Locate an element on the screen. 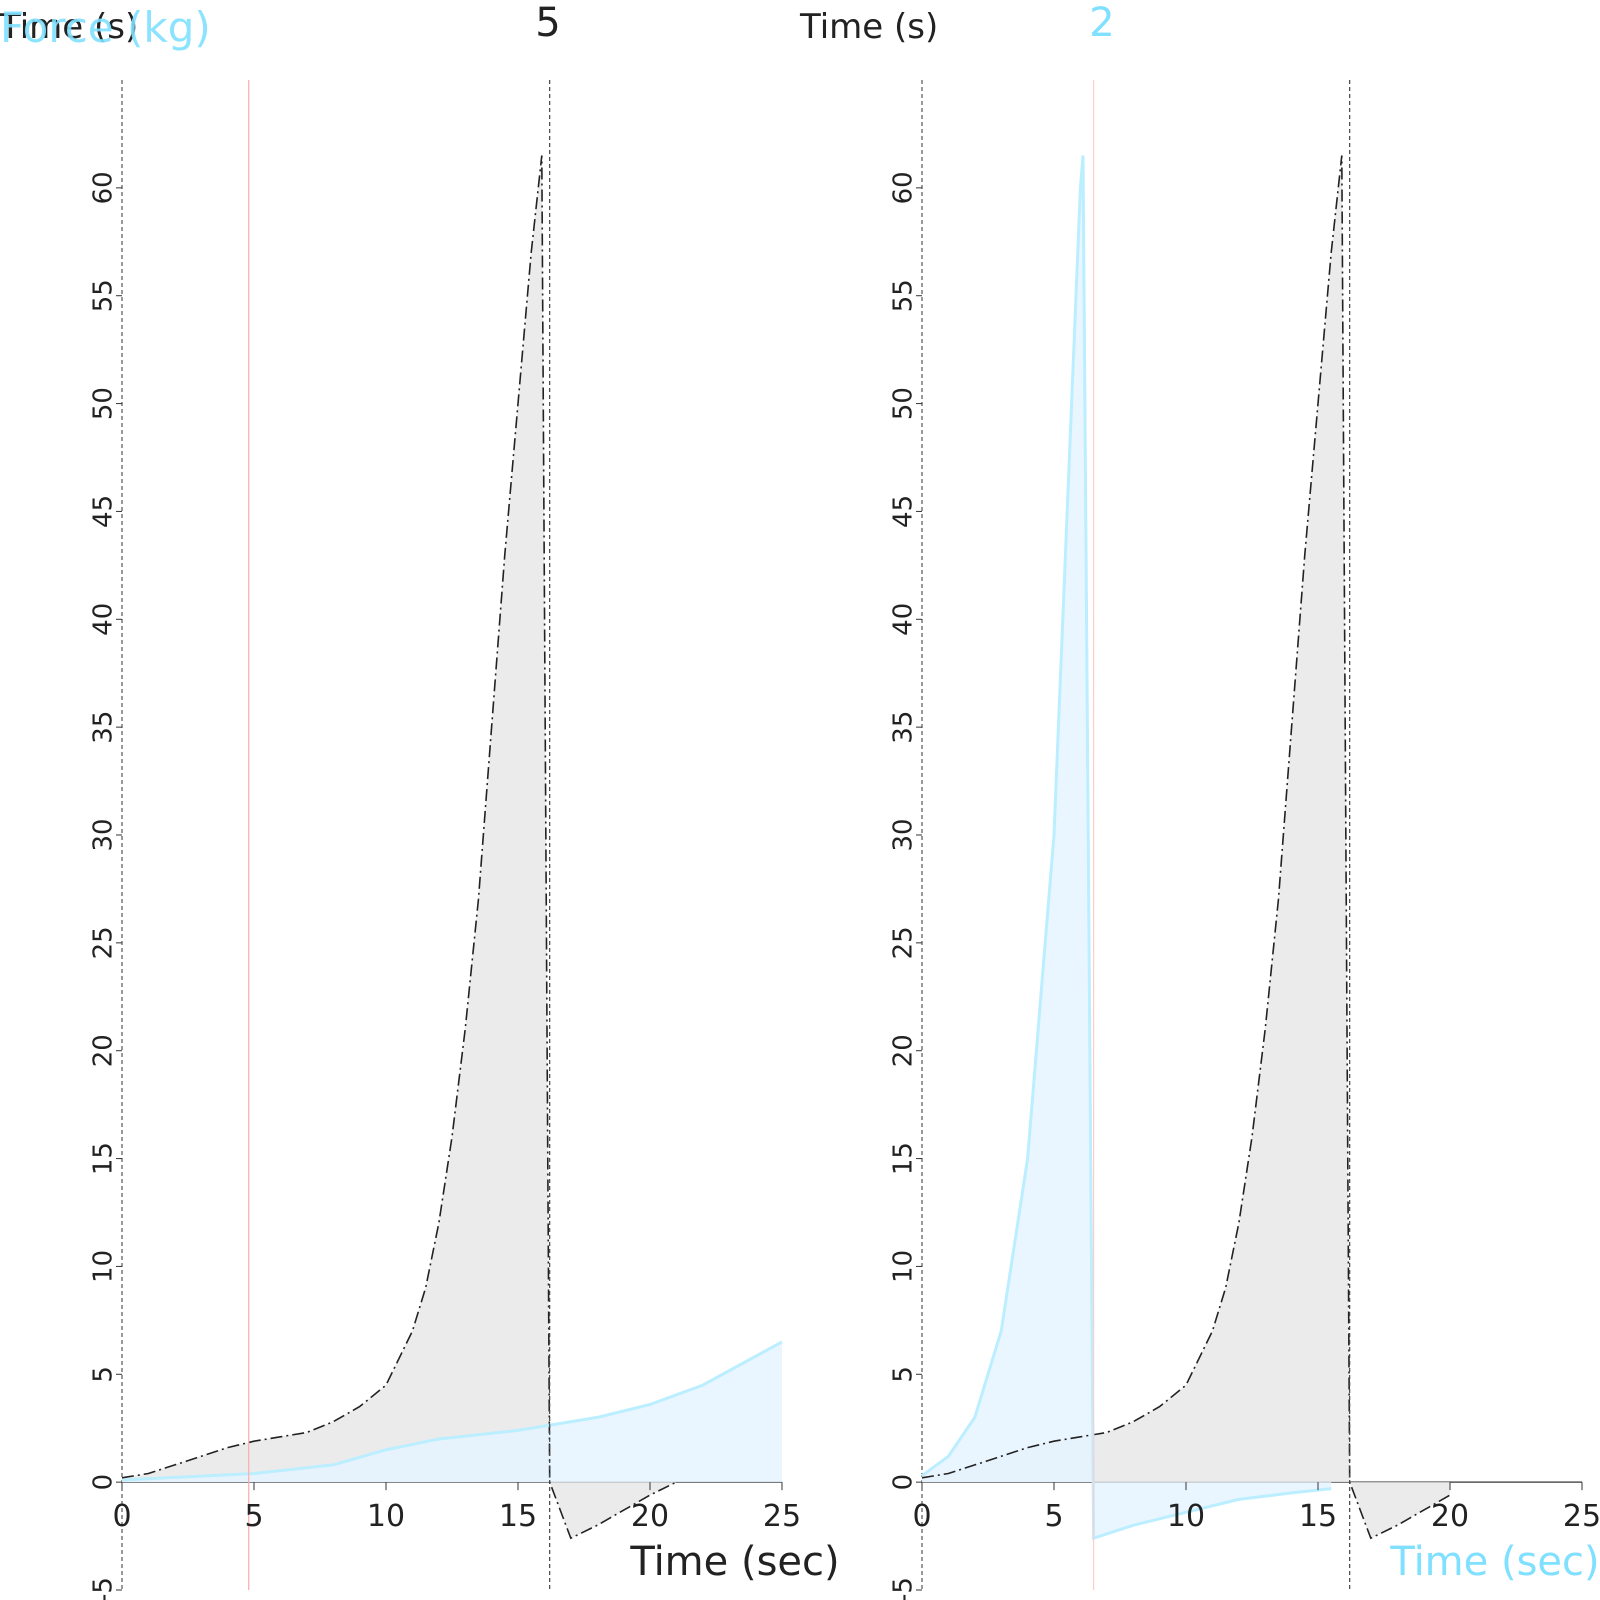 The width and height of the screenshot is (1600, 1600). y-axis-secondary-title: Force (kg) is located at coordinates (105, 27).